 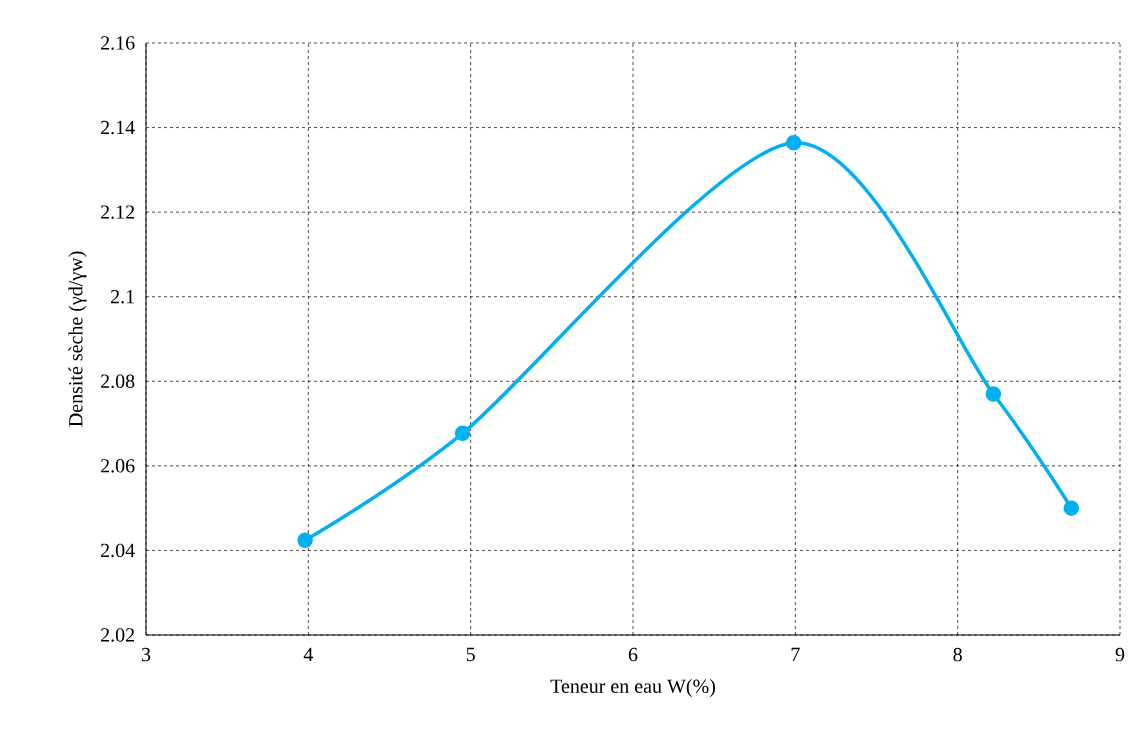 I want to click on y-tick-label: 2.12, so click(x=118, y=212).